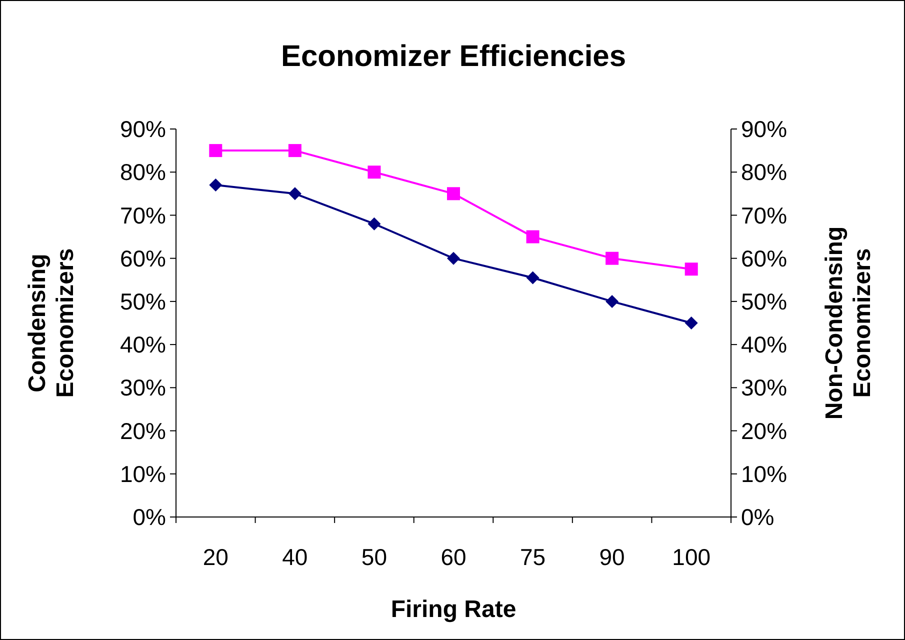  I want to click on y-tick-label: 30%, so click(143, 387).